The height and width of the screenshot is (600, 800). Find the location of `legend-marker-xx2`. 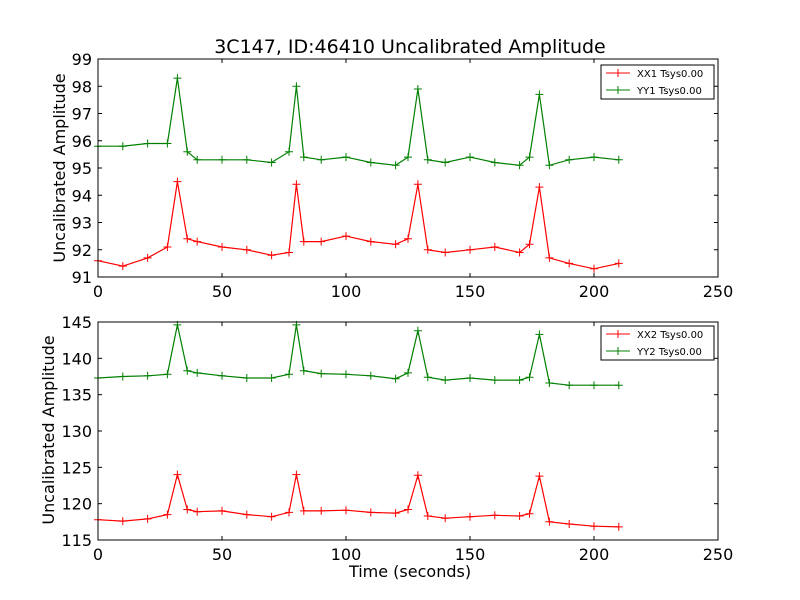

legend-marker-xx2 is located at coordinates (618, 334).